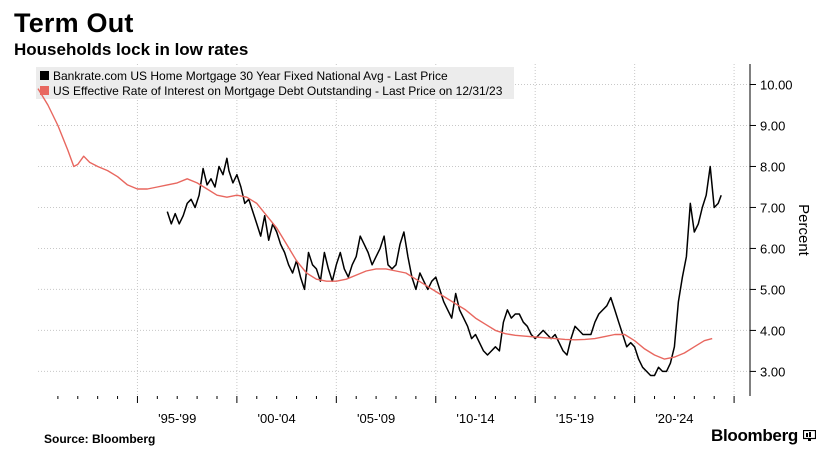 This screenshot has height=470, width=832. What do you see at coordinates (754, 435) in the screenshot?
I see `bloomberg-logo: Bloomberg` at bounding box center [754, 435].